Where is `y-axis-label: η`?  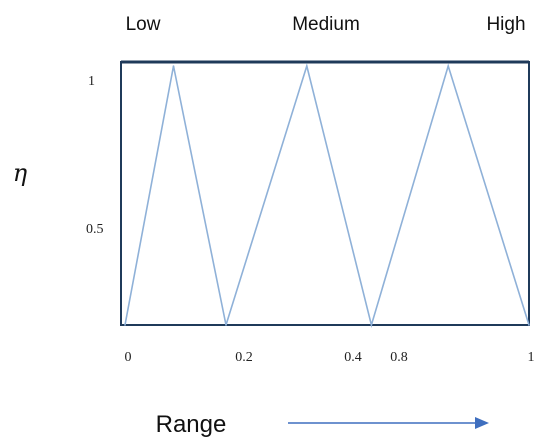
y-axis-label: η is located at coordinates (20, 173).